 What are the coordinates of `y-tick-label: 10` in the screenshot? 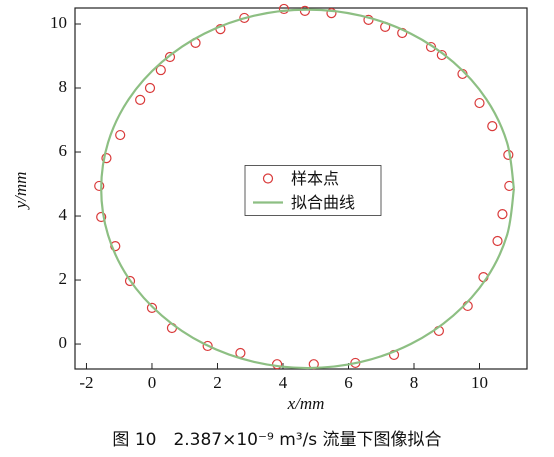 It's located at (58, 22).